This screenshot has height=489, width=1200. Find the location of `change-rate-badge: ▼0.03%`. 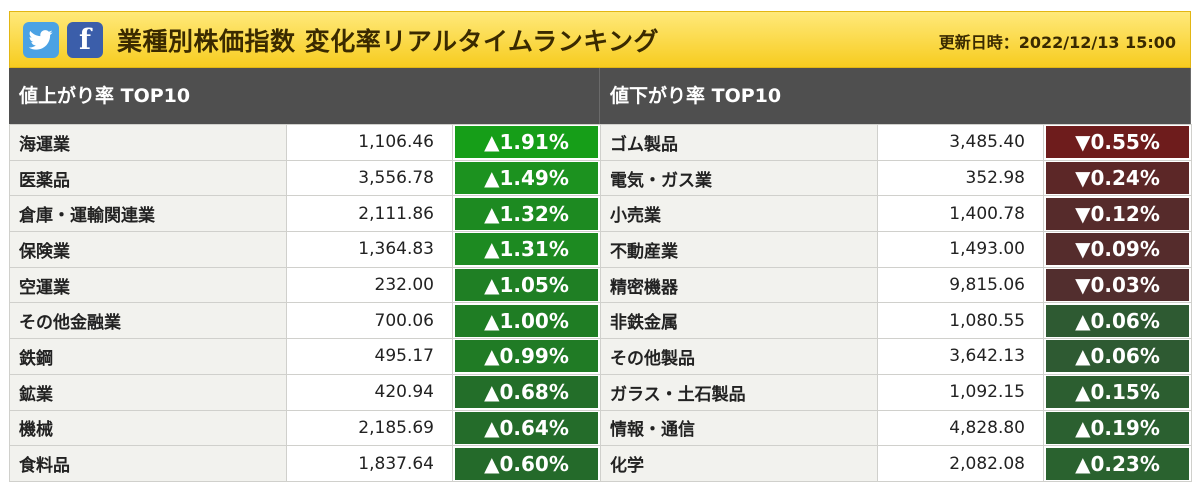

change-rate-badge: ▼0.03% is located at coordinates (1117, 285).